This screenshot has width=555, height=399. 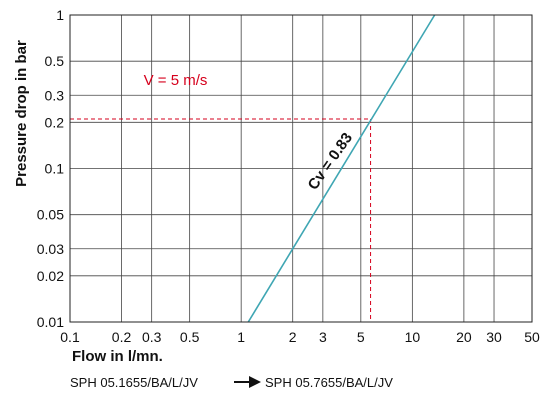 I want to click on y-axis-ticks: 0.01 0.02 0.03 0.05 0.1 0.2 0.3 0.5 1, so click(x=50, y=168).